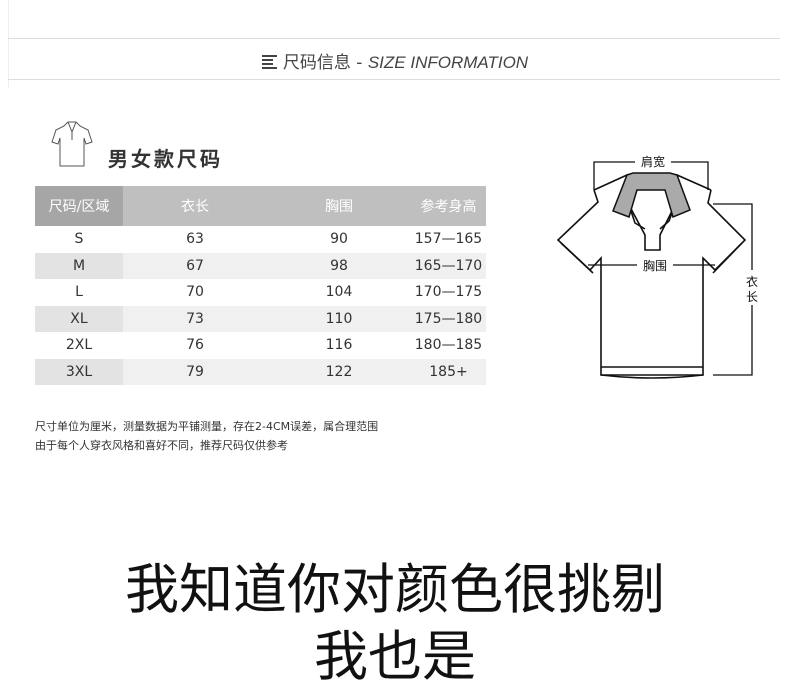 This screenshot has width=790, height=696. Describe the element at coordinates (195, 345) in the screenshot. I see `cell-length: 76` at that location.